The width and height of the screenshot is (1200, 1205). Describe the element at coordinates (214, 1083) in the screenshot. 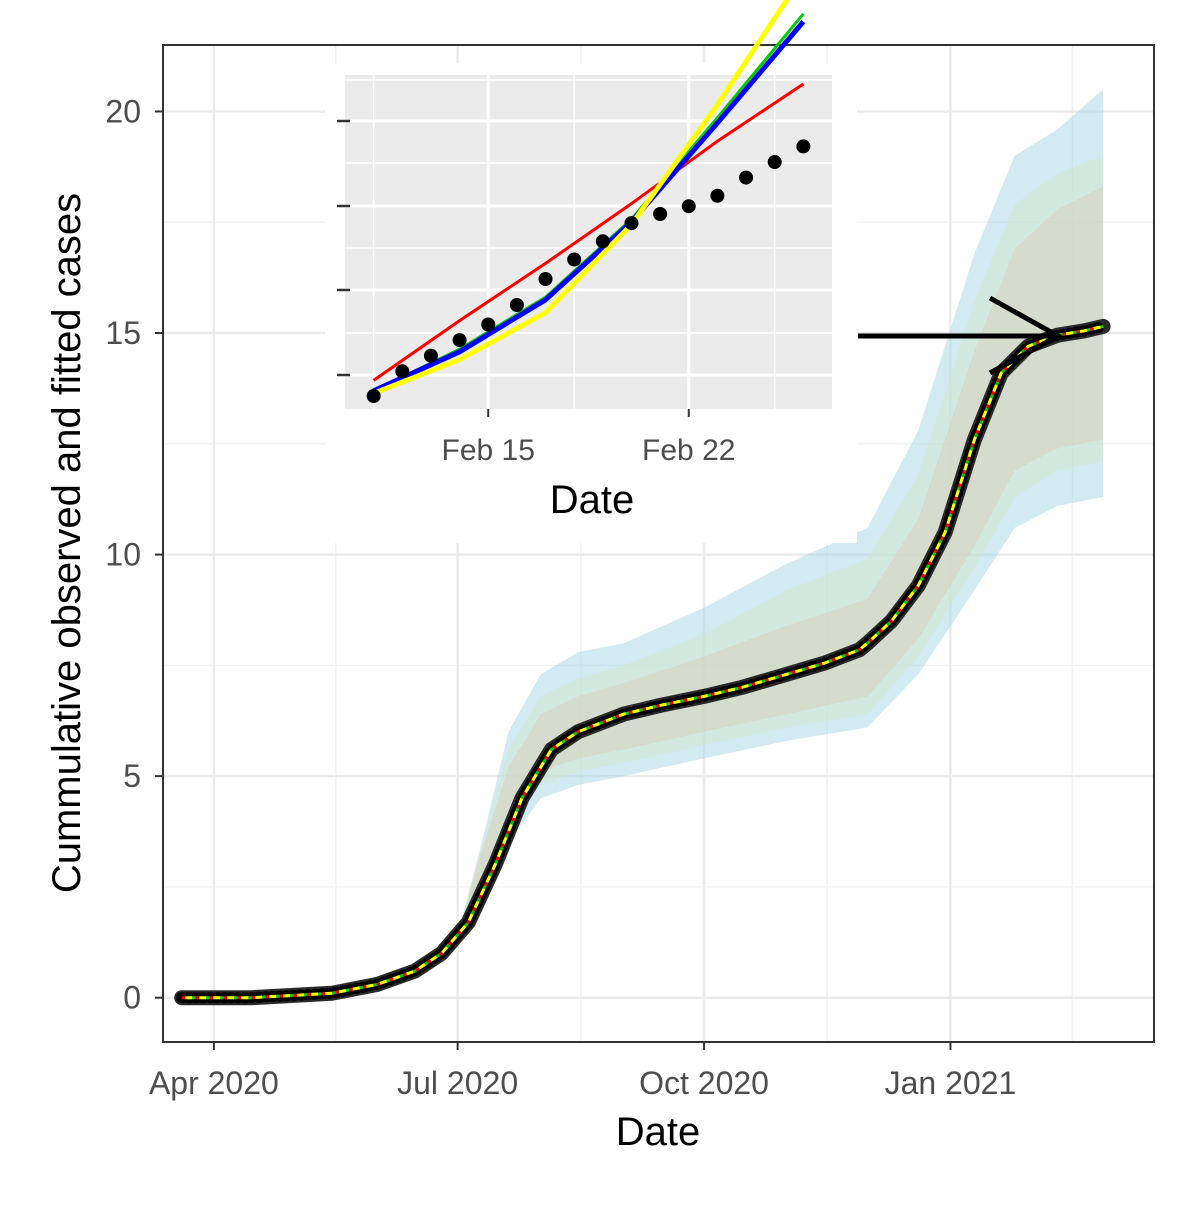

I see `main-x-tick-label: Apr 2020` at that location.